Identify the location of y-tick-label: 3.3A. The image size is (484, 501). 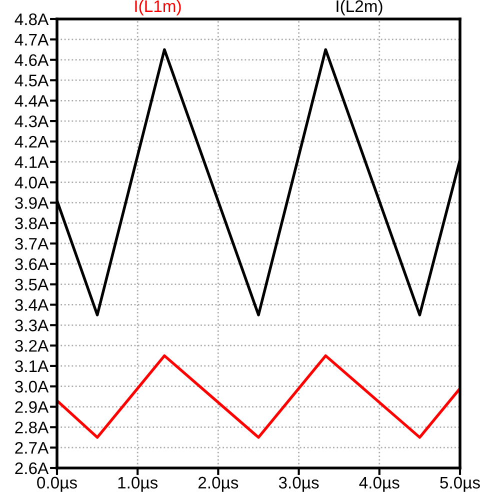
(32, 326).